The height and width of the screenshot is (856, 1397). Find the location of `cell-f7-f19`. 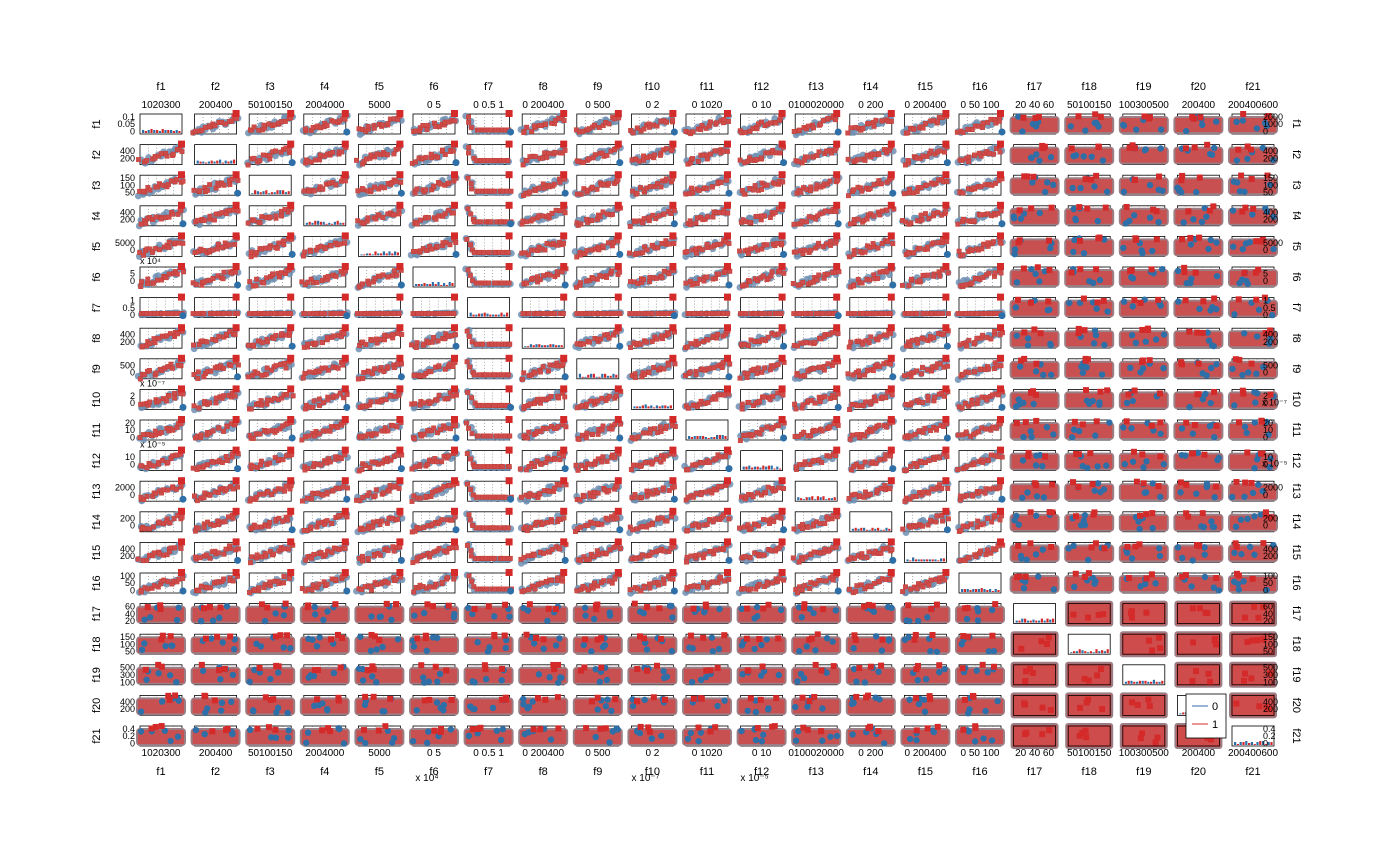

cell-f7-f19 is located at coordinates (1143, 307).